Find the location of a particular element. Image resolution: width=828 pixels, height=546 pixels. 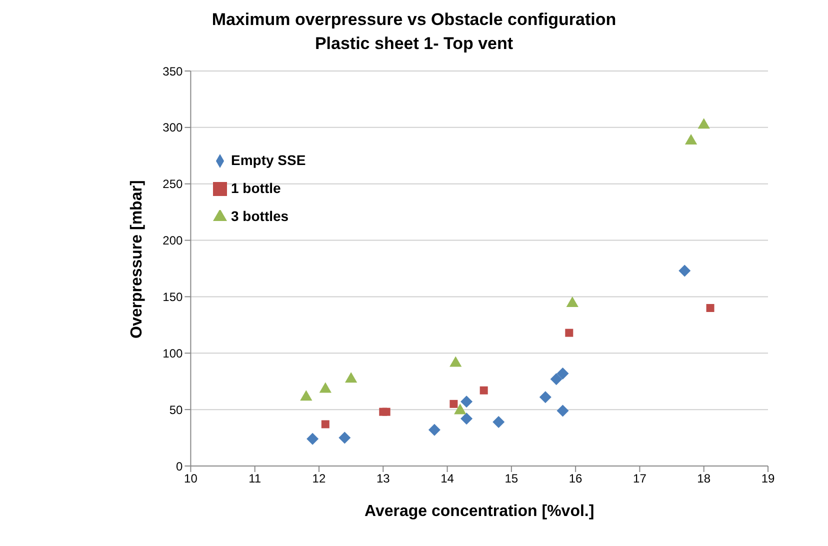

x-tick-label: 18 is located at coordinates (704, 479).